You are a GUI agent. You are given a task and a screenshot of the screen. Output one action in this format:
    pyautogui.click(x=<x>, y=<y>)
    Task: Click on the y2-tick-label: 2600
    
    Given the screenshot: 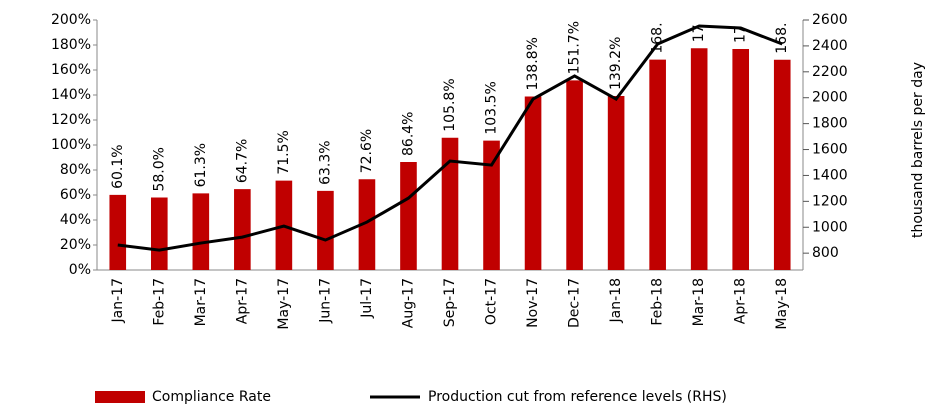 What is the action you would take?
    pyautogui.click(x=830, y=20)
    